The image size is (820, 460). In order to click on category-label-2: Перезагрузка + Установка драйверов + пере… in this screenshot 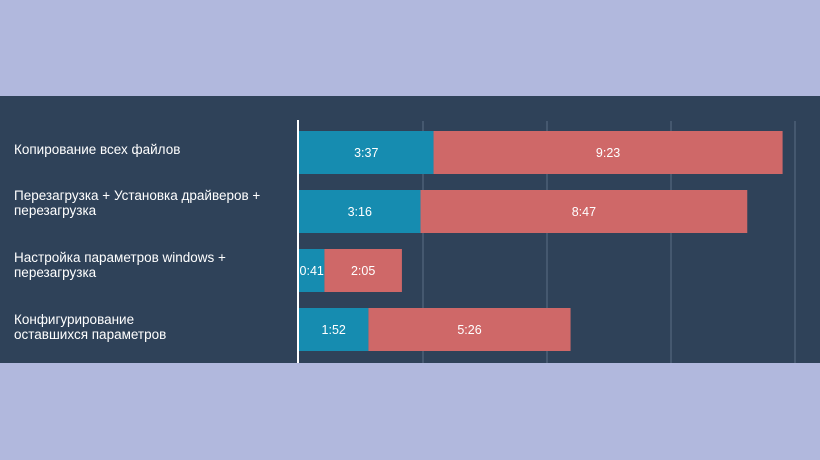, I will do `click(154, 203)`.